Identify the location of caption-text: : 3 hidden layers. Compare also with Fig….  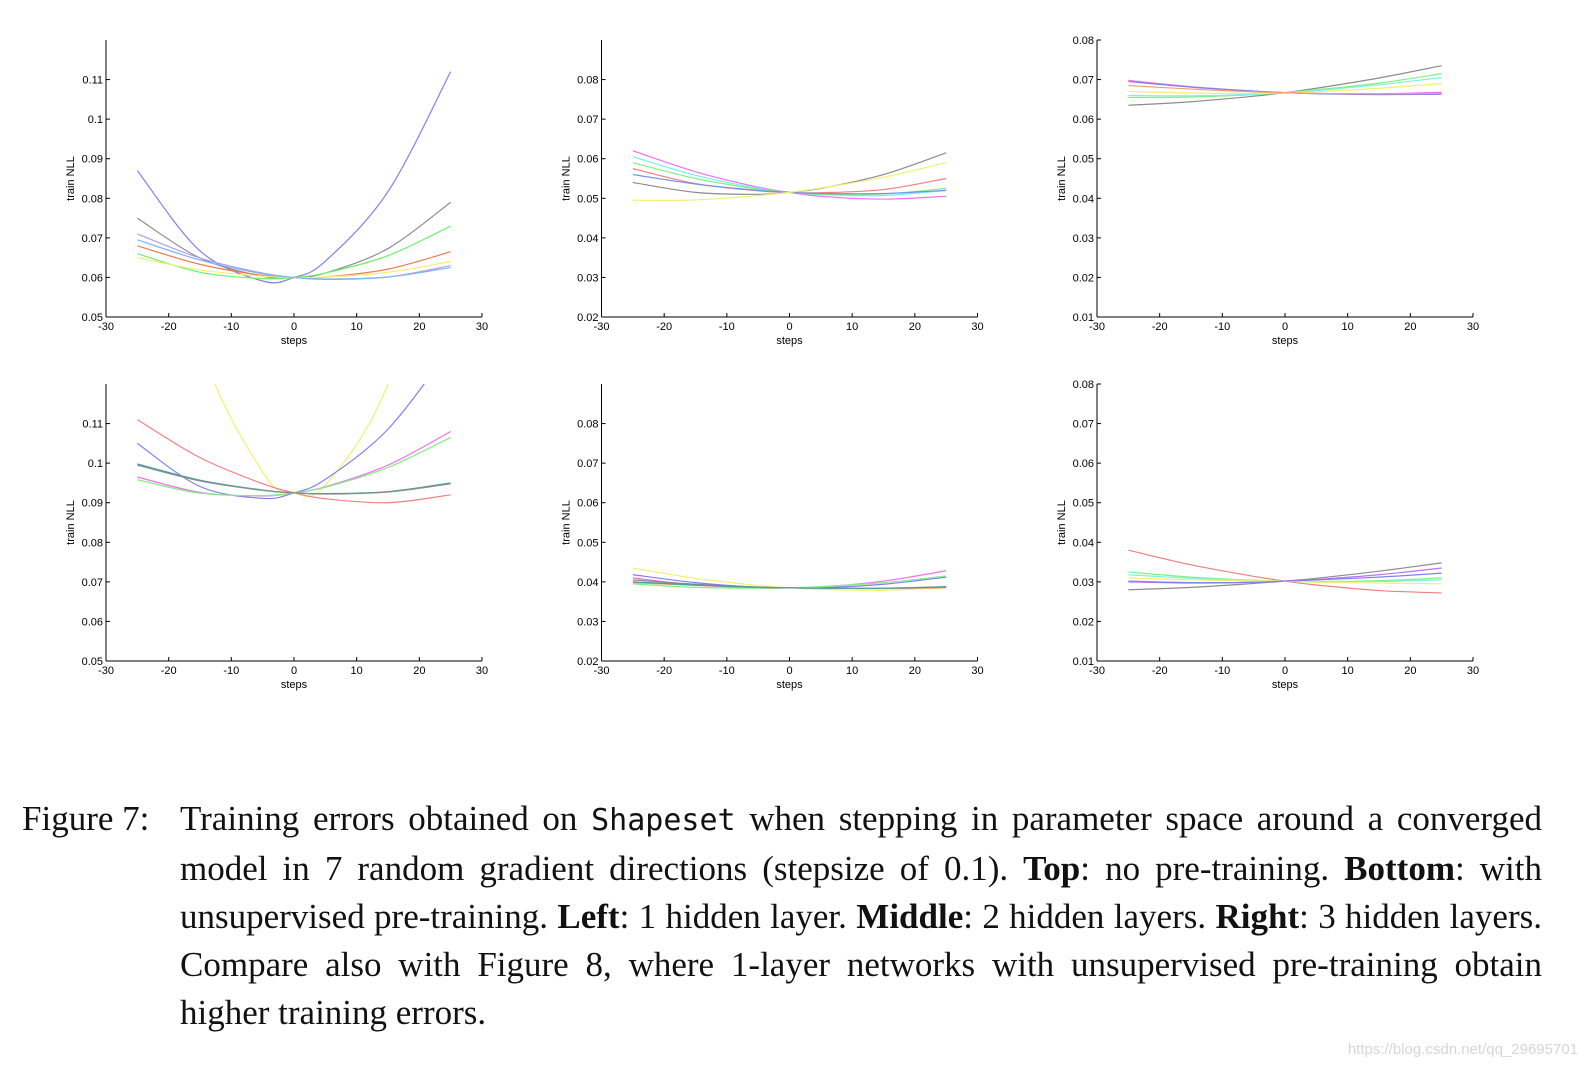
(861, 964).